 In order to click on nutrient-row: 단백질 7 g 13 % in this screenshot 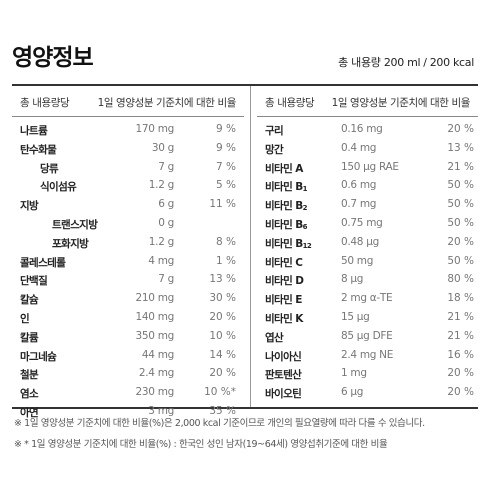, I will do `click(128, 279)`.